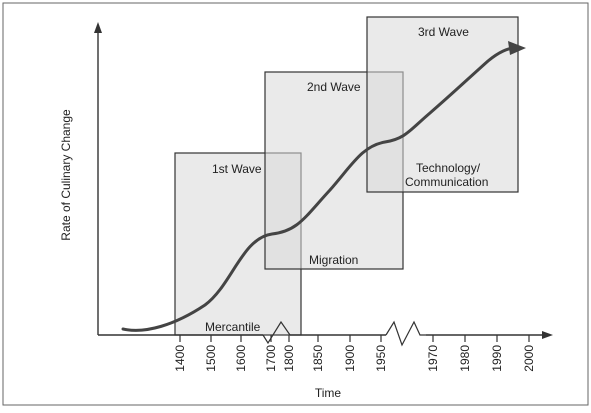 The width and height of the screenshot is (591, 413). I want to click on theme-label-migration: Migration, so click(333, 260).